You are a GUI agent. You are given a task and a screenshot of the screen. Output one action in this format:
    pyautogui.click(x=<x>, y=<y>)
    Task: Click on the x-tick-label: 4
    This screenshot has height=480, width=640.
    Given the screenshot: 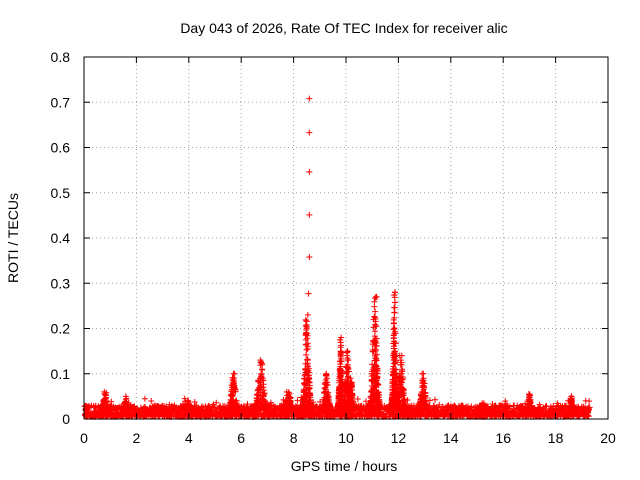 What is the action you would take?
    pyautogui.click(x=189, y=438)
    